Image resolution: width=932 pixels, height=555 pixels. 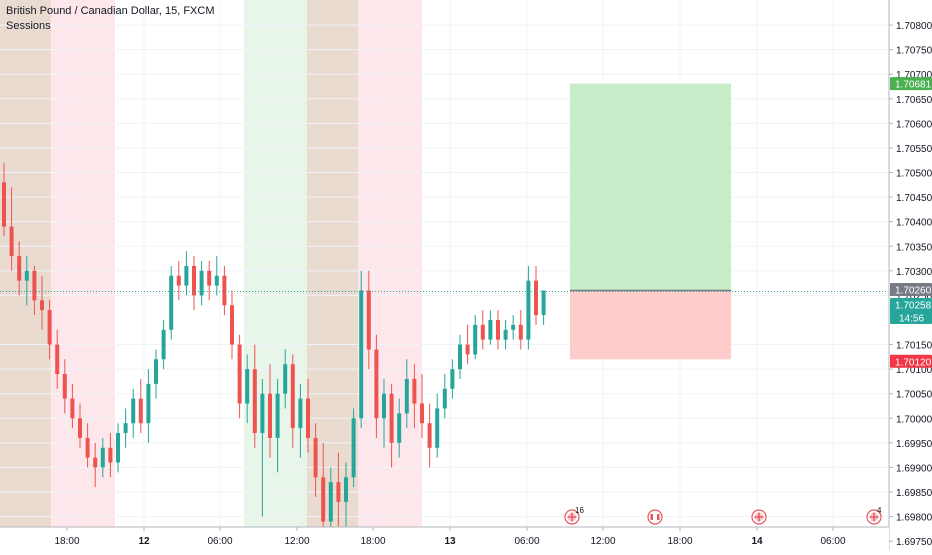 I want to click on stop-loss-badge-text: 1.70120, so click(x=913, y=362).